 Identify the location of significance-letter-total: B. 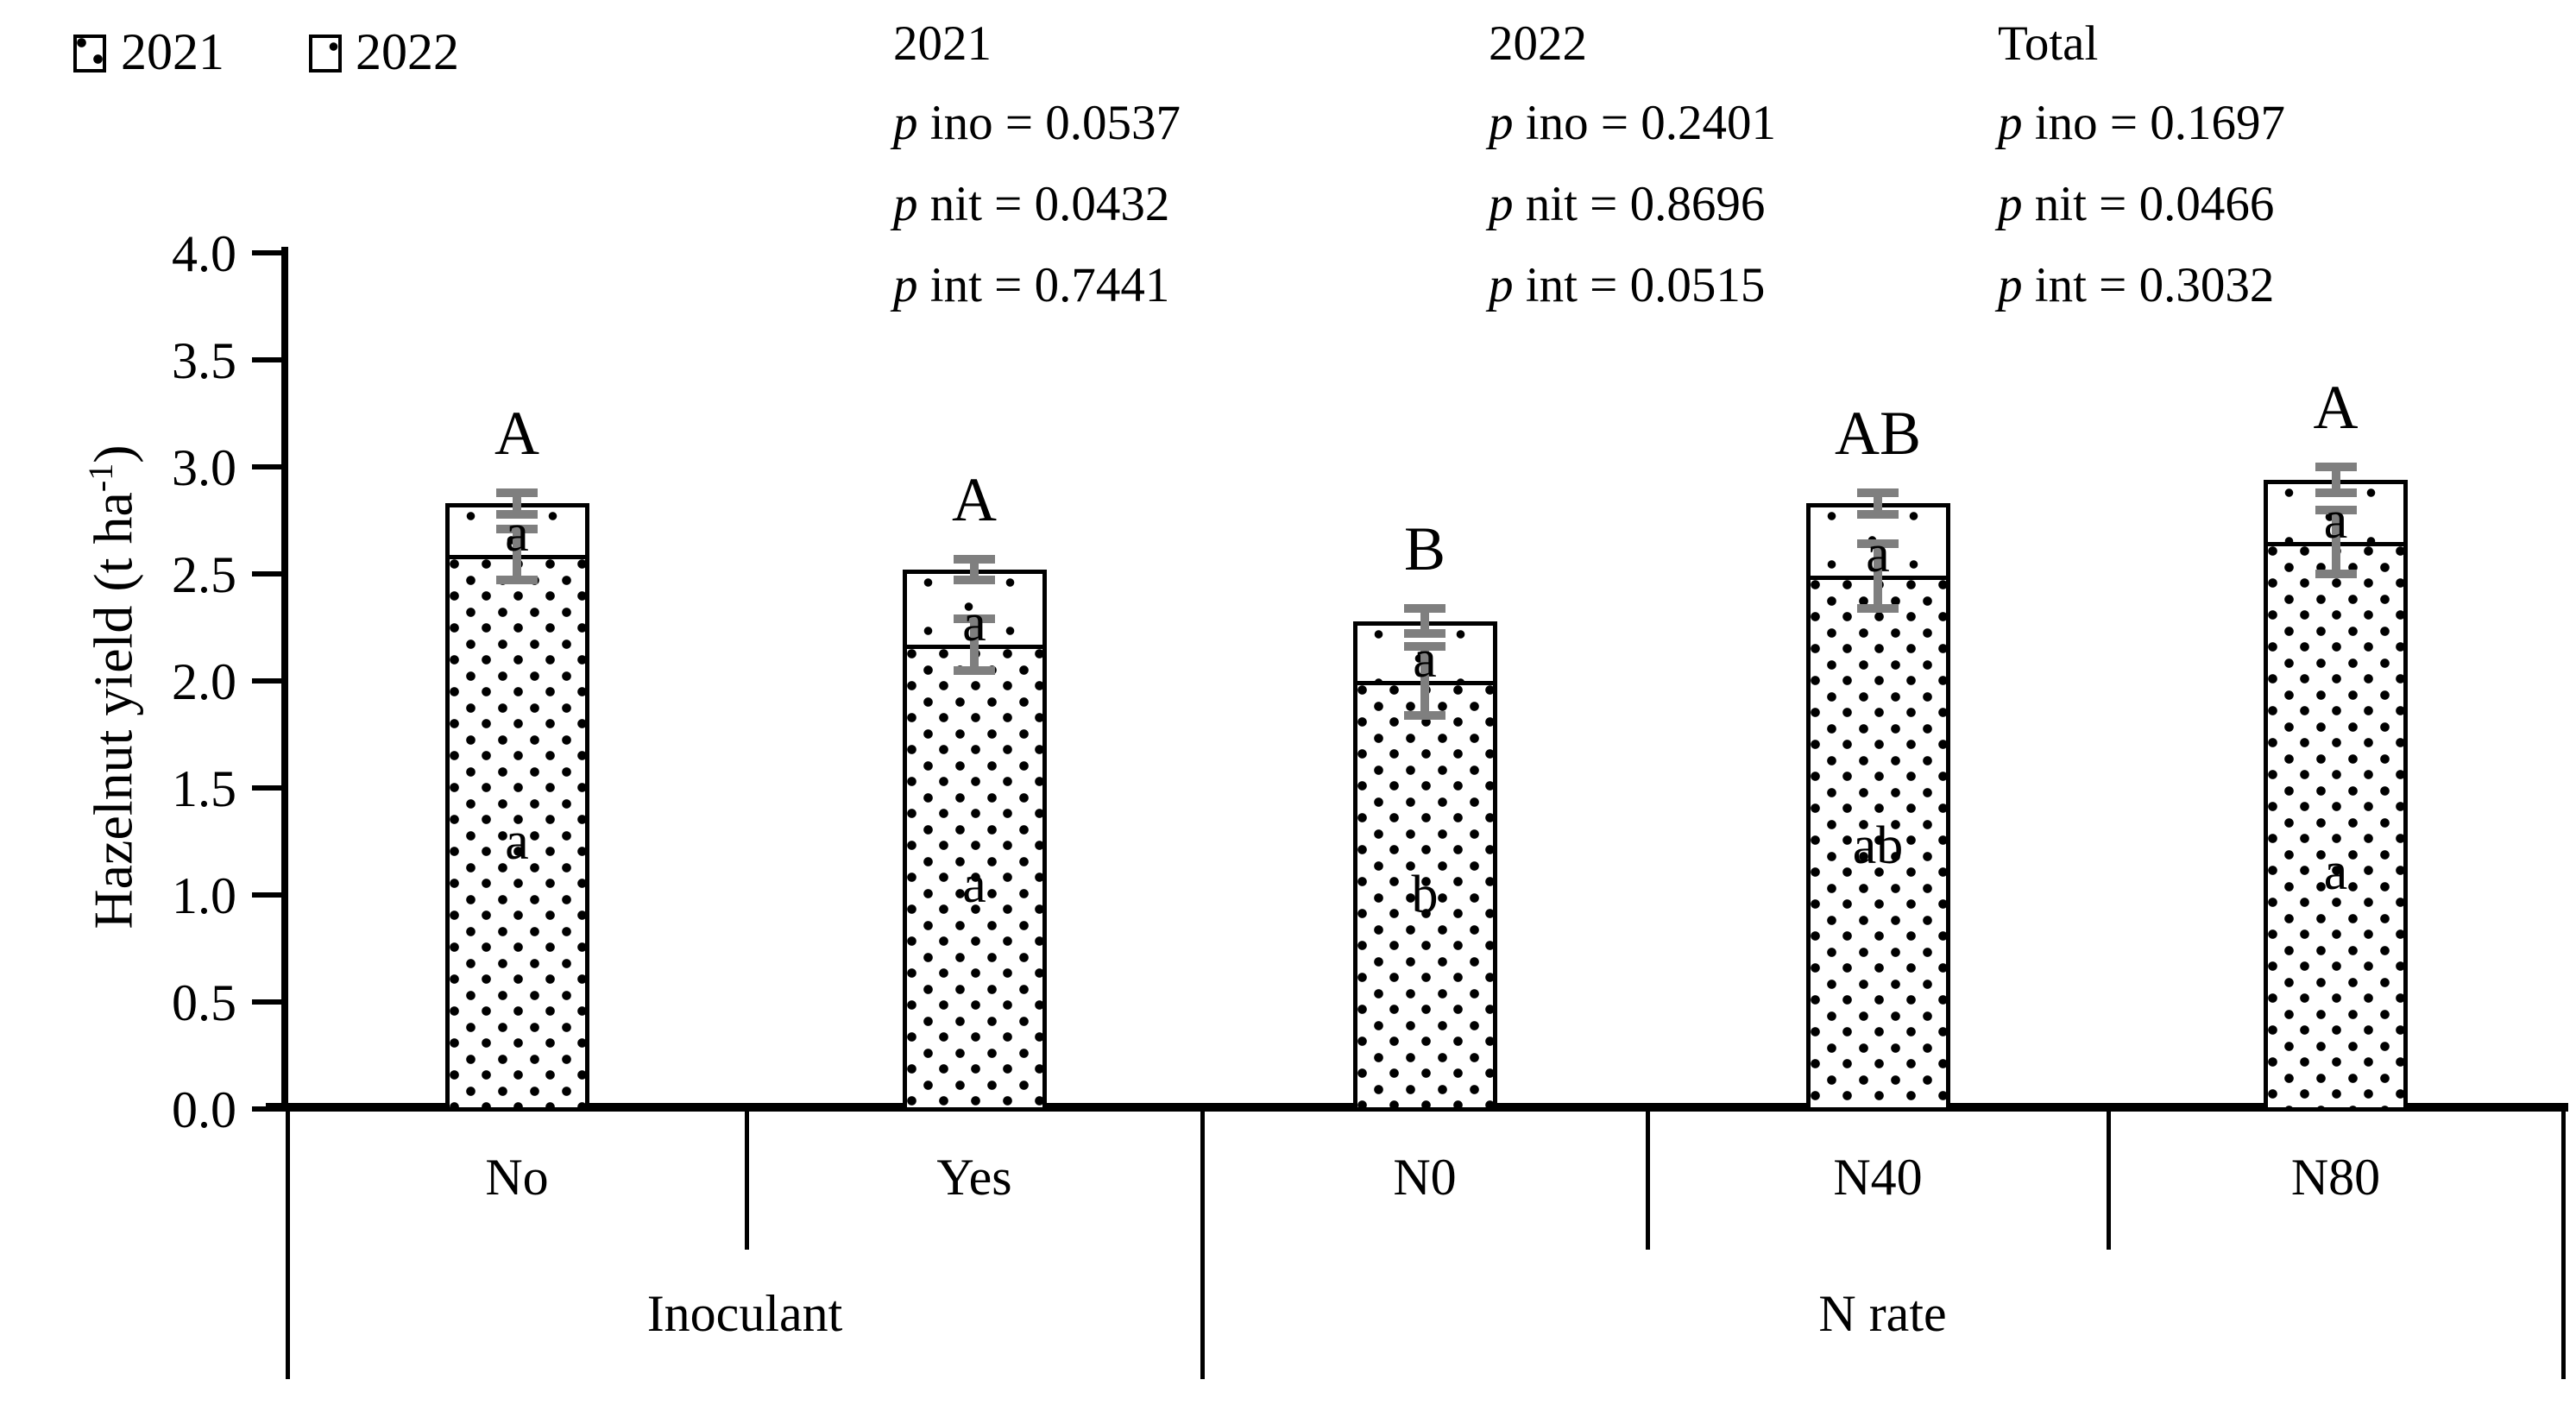
(1424, 548).